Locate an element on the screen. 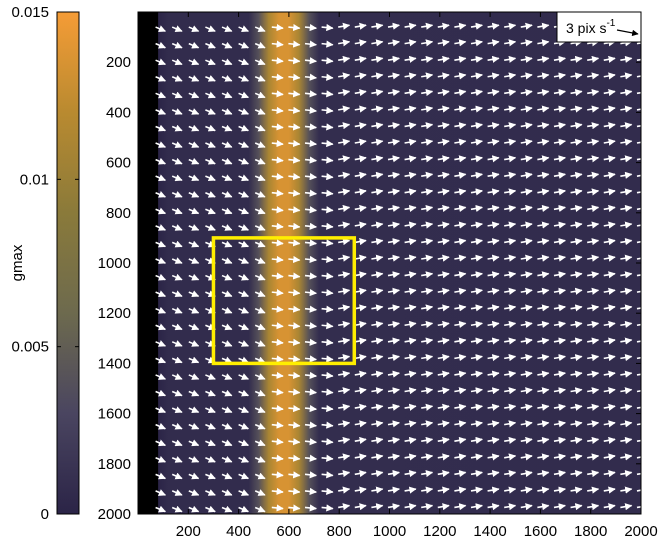 Image resolution: width=663 pixels, height=542 pixels. scale-key-arrow is located at coordinates (627, 33).